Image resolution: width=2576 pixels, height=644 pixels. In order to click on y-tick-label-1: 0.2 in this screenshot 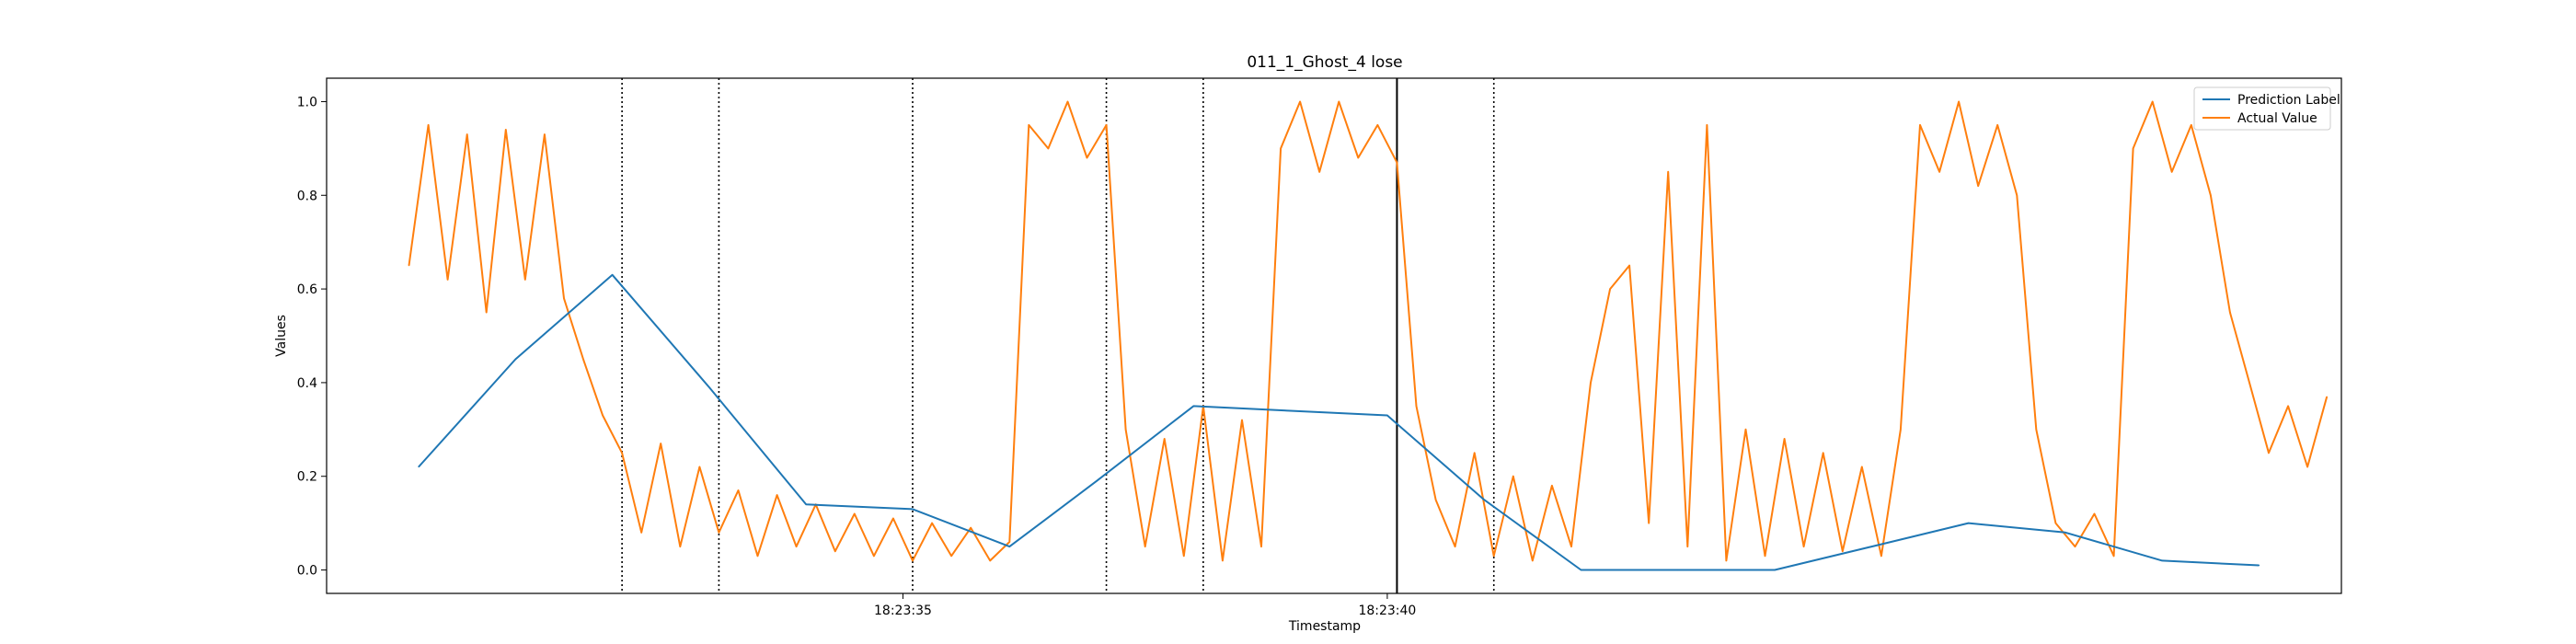, I will do `click(307, 477)`.